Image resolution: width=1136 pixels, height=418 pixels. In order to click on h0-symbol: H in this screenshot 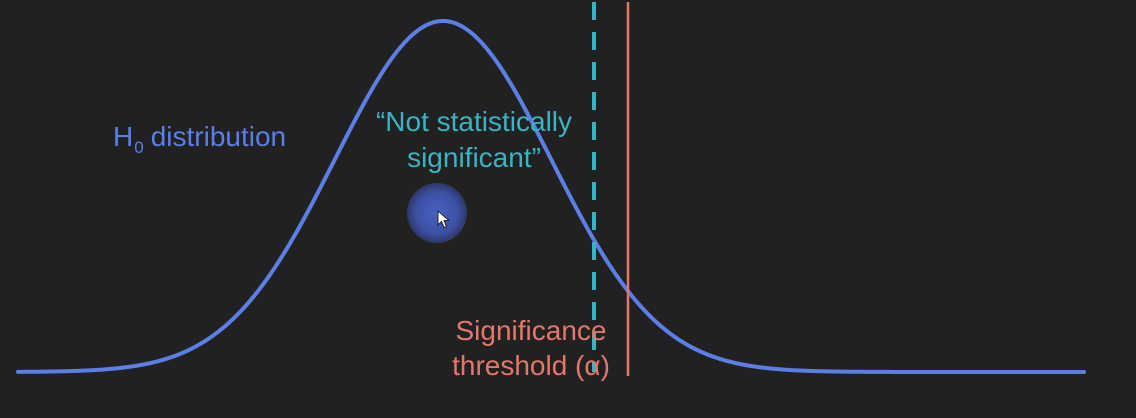, I will do `click(123, 136)`.